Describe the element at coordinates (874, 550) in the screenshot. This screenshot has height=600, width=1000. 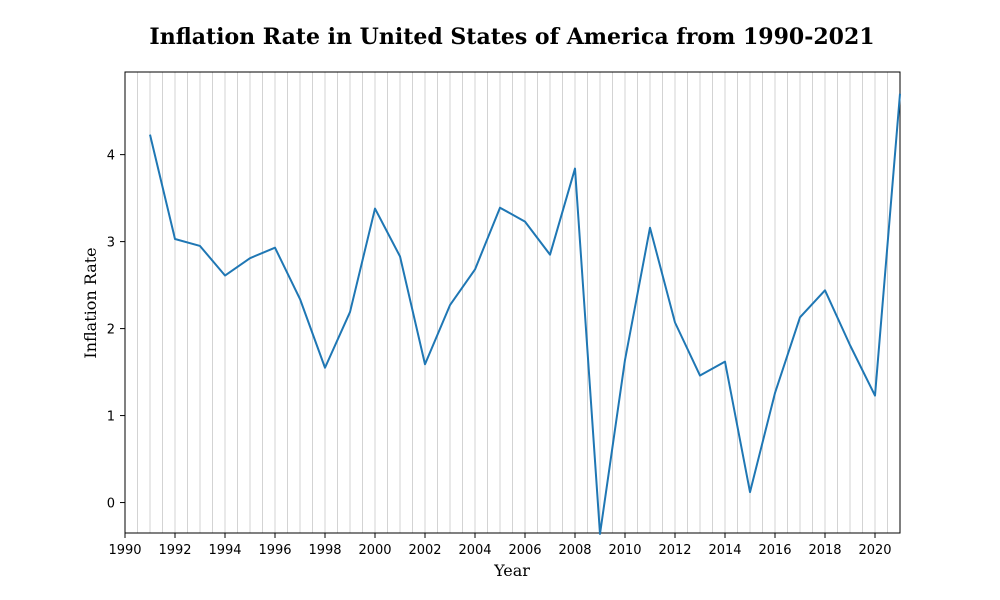
I see `x-tick-label: 2020` at that location.